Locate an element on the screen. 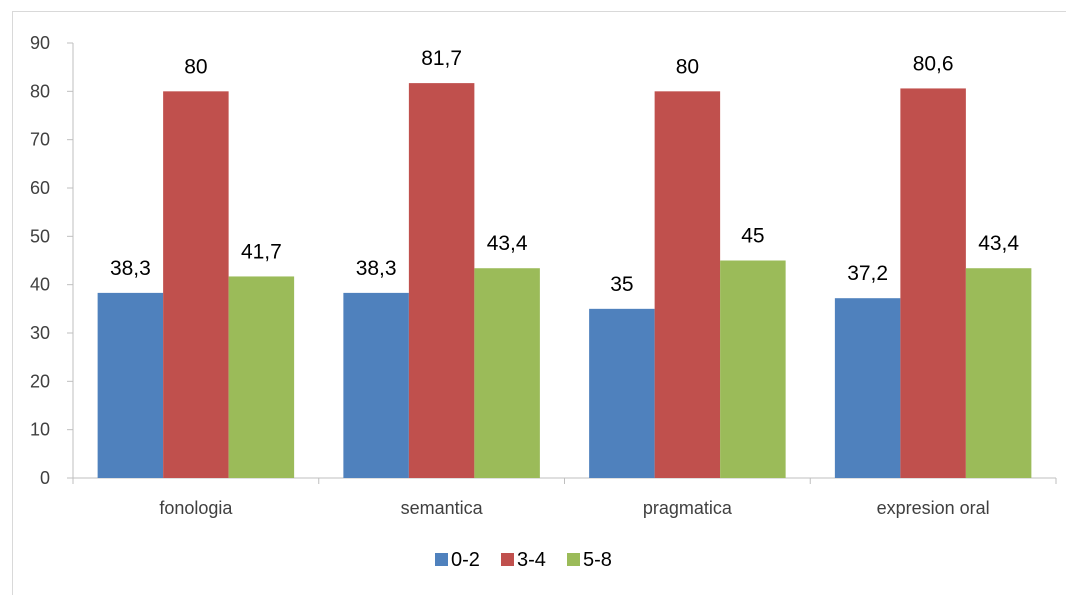 The image size is (1067, 595). y-tick-label: 90 is located at coordinates (40, 43).